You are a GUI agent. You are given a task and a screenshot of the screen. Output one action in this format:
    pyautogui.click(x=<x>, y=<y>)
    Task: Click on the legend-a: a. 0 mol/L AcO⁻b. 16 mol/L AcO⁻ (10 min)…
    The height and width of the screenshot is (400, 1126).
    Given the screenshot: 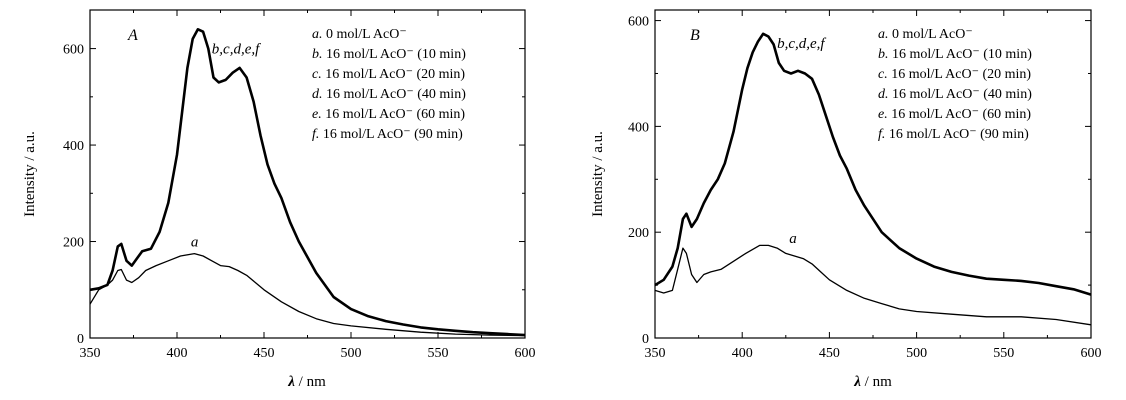 What is the action you would take?
    pyautogui.click(x=389, y=84)
    